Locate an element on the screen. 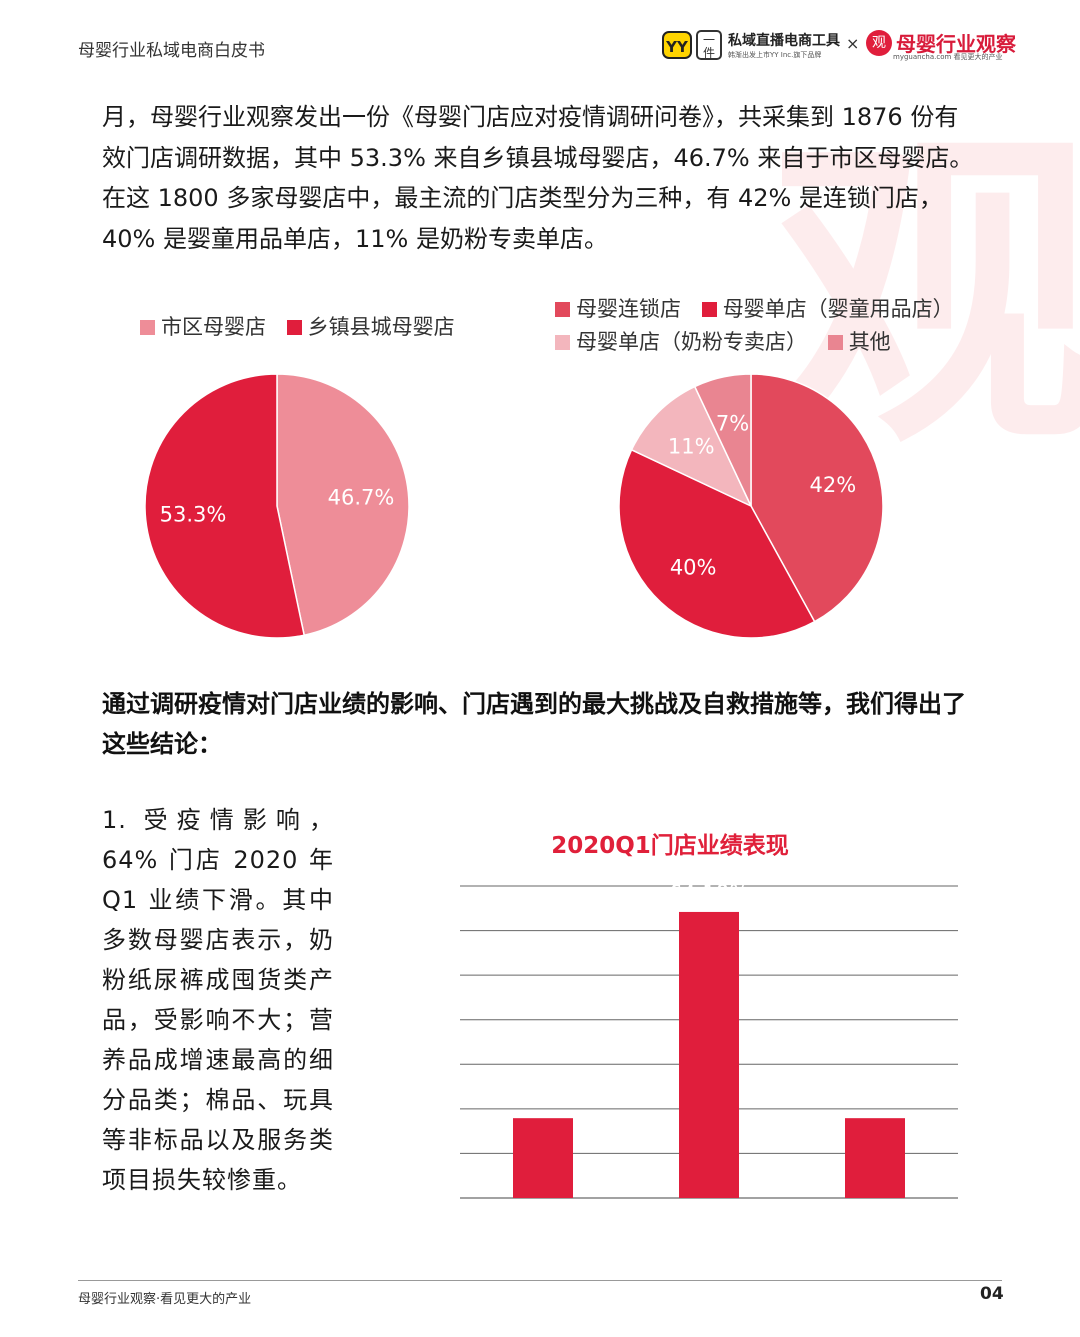 This screenshot has height=1337, width=1080. y-tick-label: 60.00% is located at coordinates (412, 932).